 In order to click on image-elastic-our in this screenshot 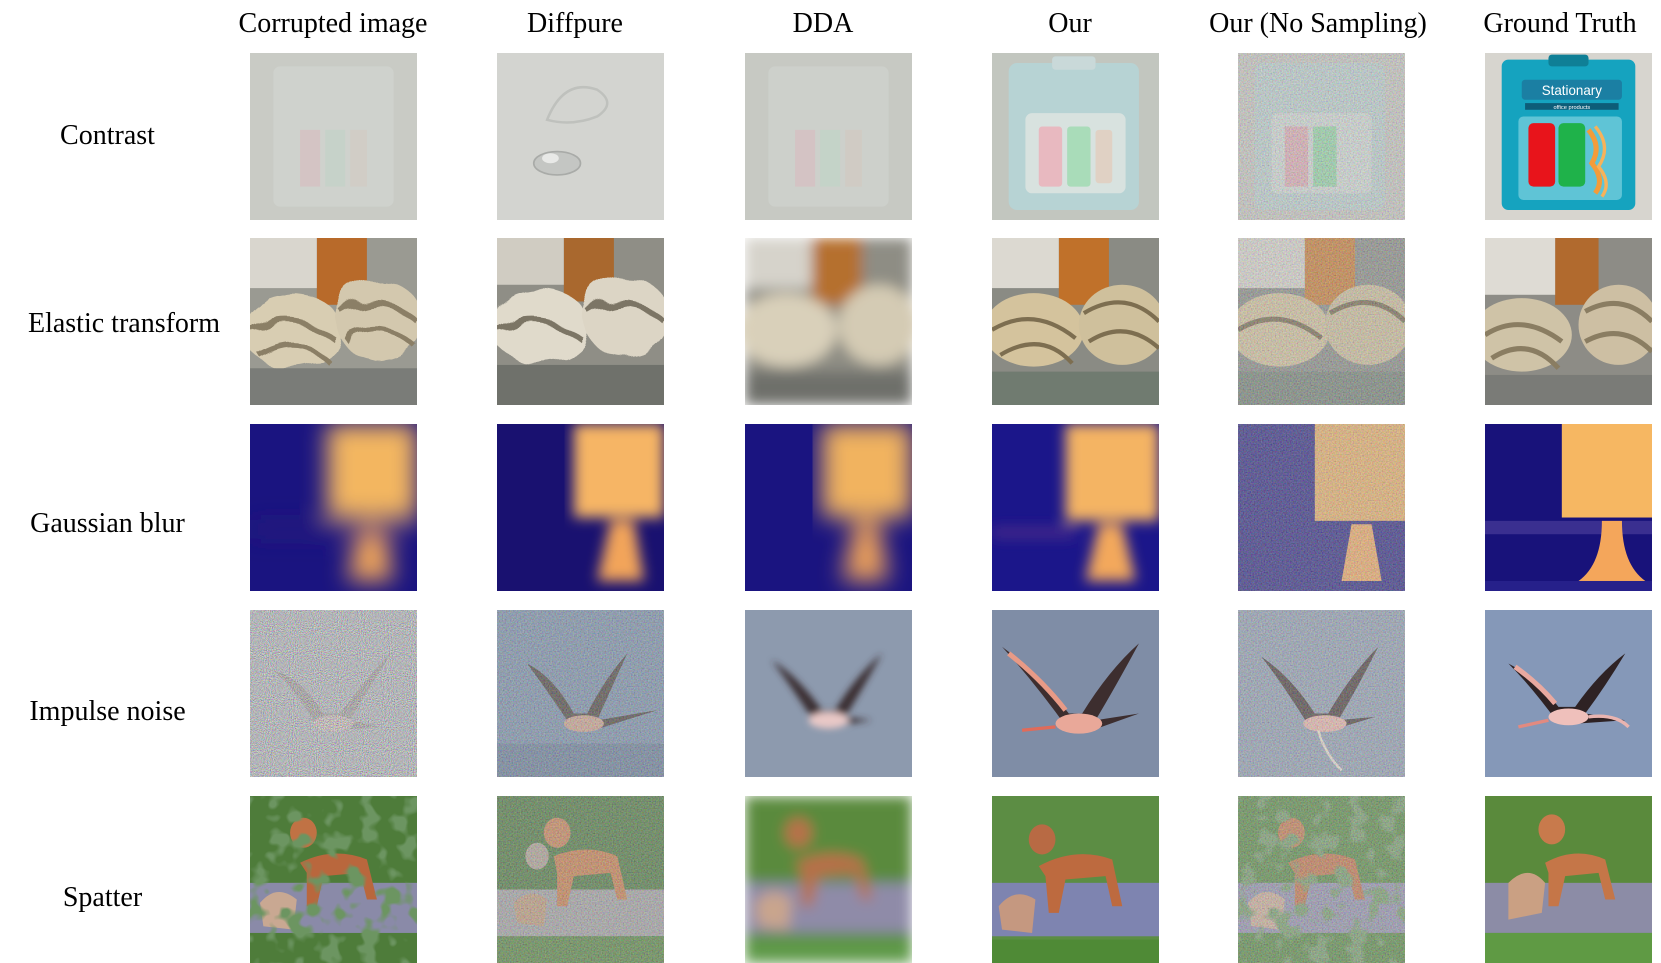, I will do `click(1075, 321)`.